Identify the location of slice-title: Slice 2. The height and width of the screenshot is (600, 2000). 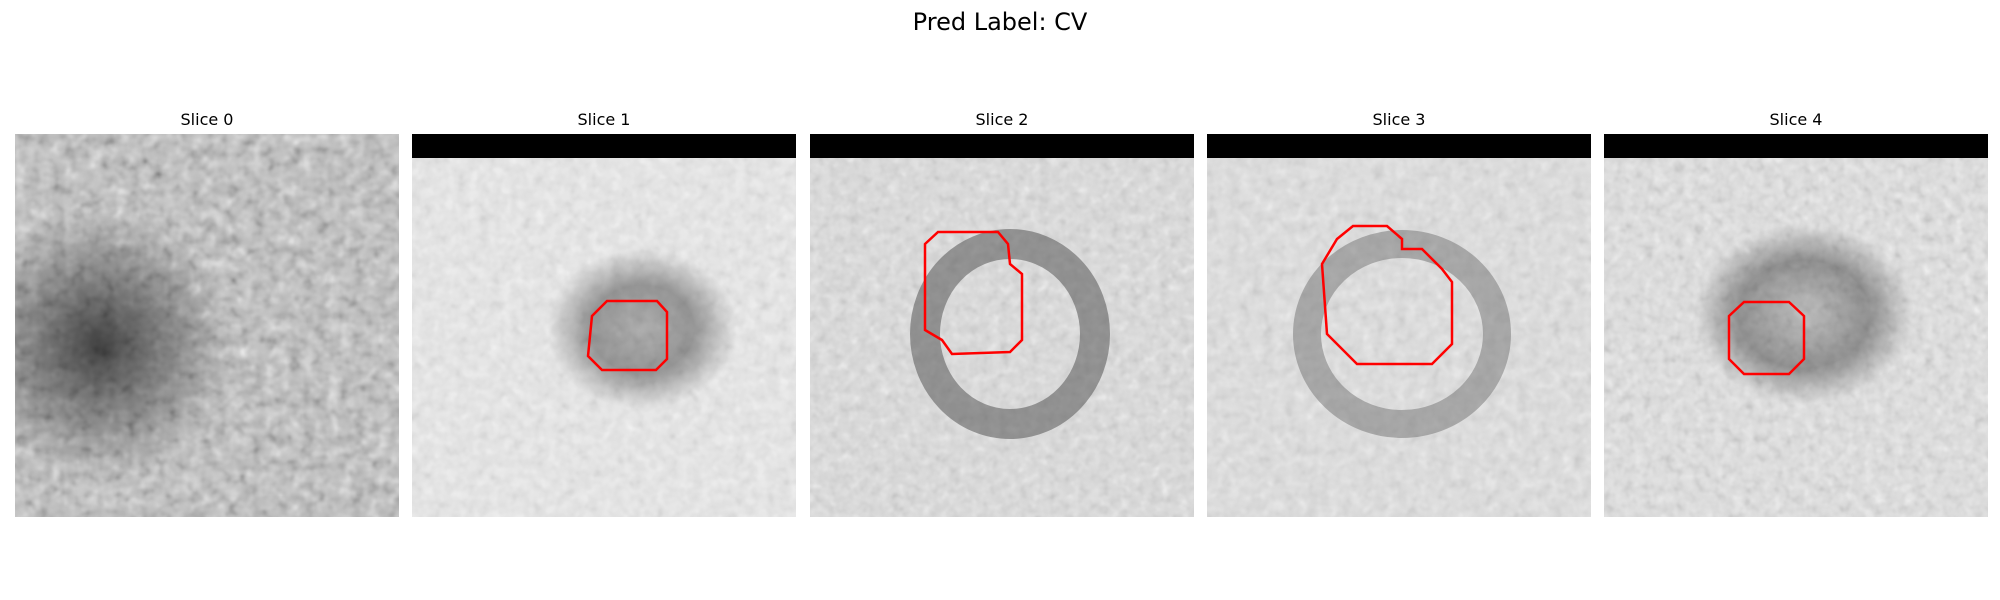
(1002, 119).